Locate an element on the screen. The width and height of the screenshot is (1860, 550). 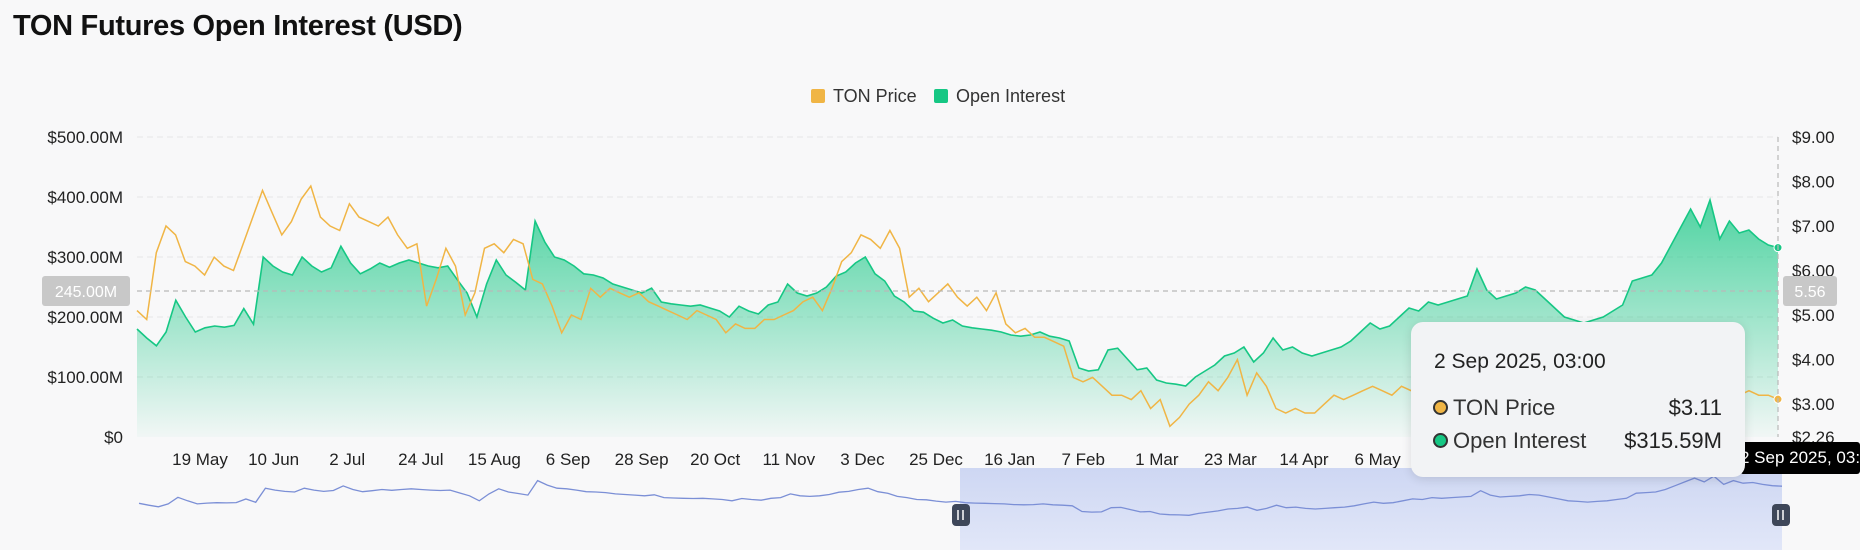
tooltip-title: 2 Sep 2025, 03:00 is located at coordinates (1520, 361).